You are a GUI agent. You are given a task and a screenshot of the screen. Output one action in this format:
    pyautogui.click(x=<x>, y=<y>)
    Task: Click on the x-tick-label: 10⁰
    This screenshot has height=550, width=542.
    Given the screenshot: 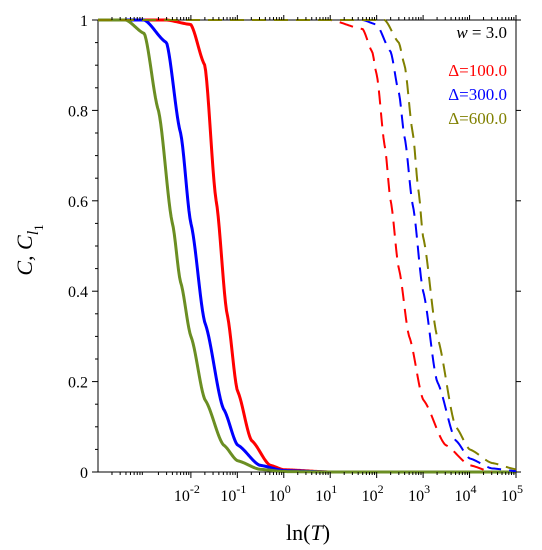 What is the action you would take?
    pyautogui.click(x=280, y=493)
    